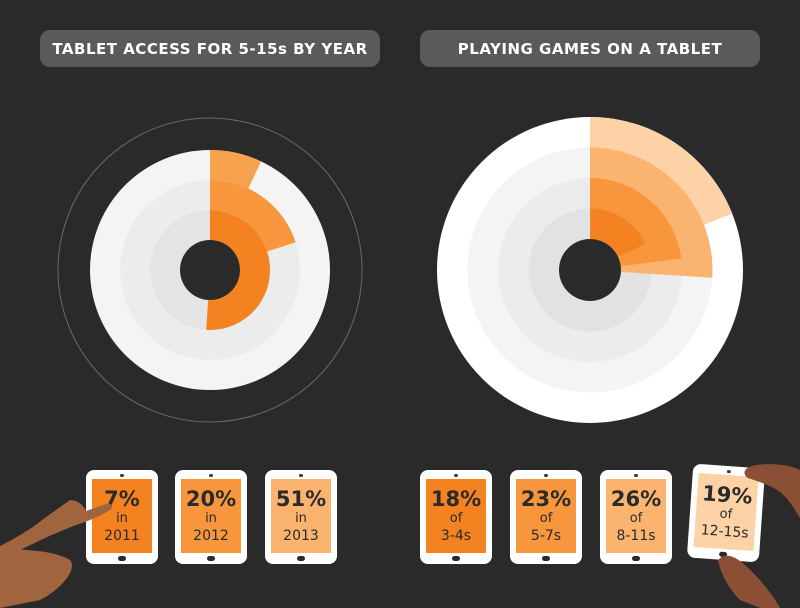  Describe the element at coordinates (122, 499) in the screenshot. I see `value-label: 7%` at that location.